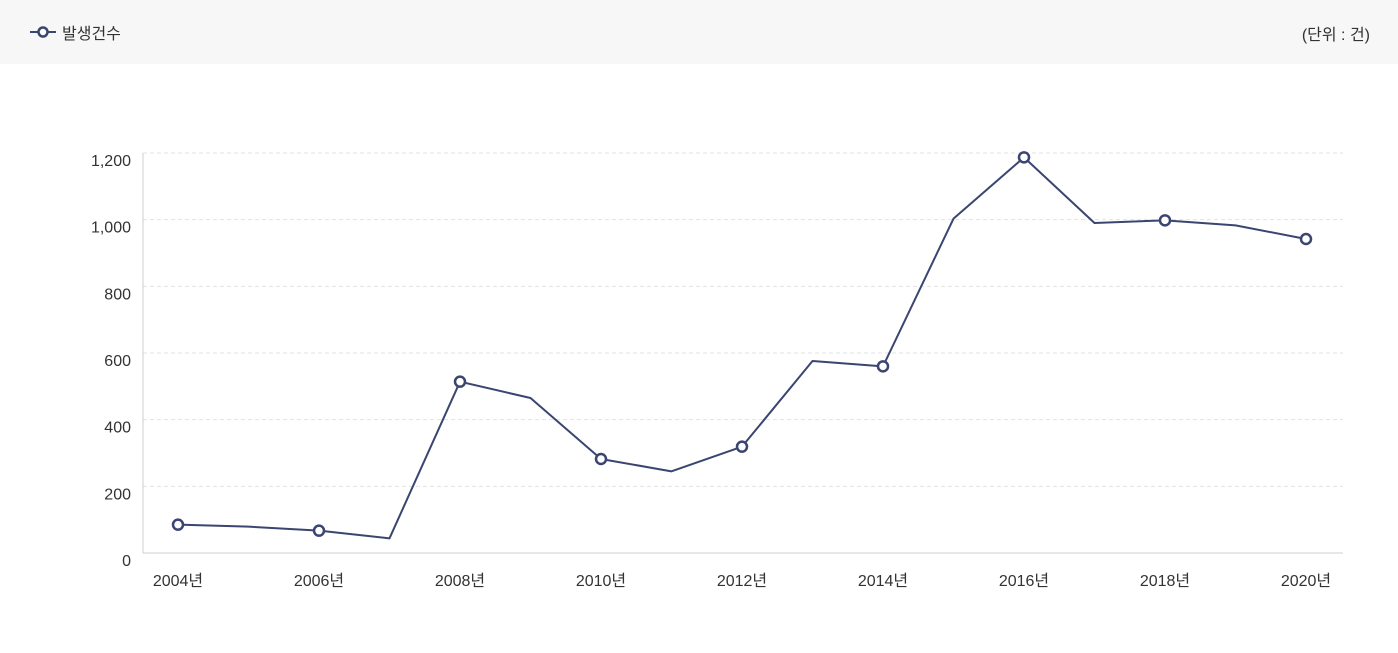 The width and height of the screenshot is (1398, 653). What do you see at coordinates (117, 361) in the screenshot?
I see `y-tick-label: 600` at bounding box center [117, 361].